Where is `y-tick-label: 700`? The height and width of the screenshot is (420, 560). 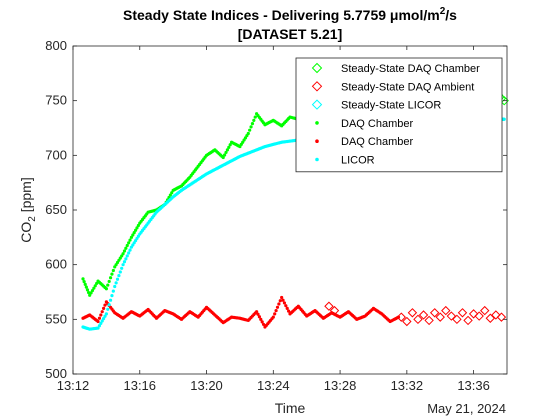 y-tick-label: 700 is located at coordinates (56, 154).